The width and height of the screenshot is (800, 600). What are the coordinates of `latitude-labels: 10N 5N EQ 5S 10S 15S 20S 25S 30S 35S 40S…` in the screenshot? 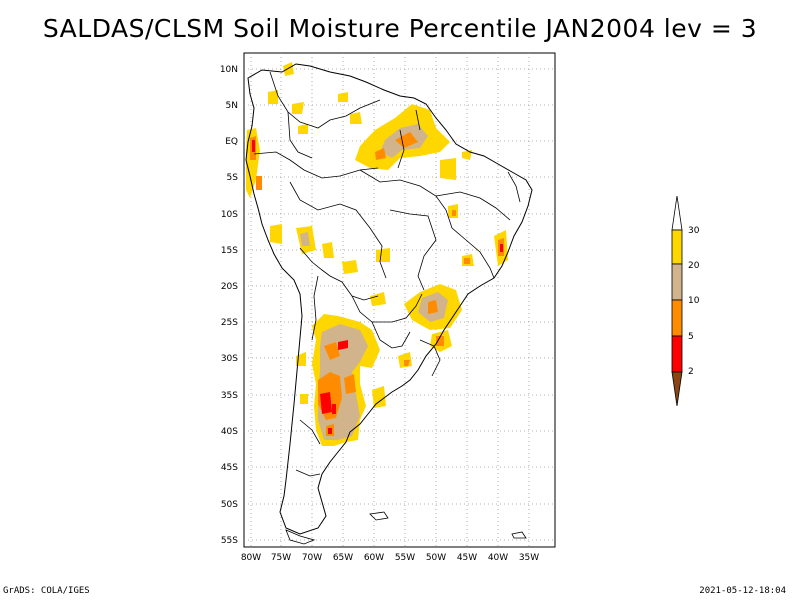 It's located at (229, 305).